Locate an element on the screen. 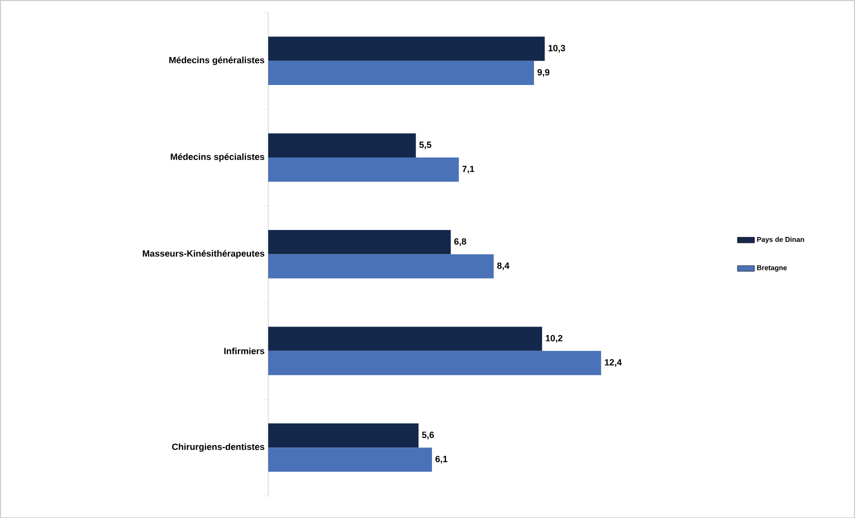 The height and width of the screenshot is (518, 855). data-label: 5,6 is located at coordinates (428, 435).